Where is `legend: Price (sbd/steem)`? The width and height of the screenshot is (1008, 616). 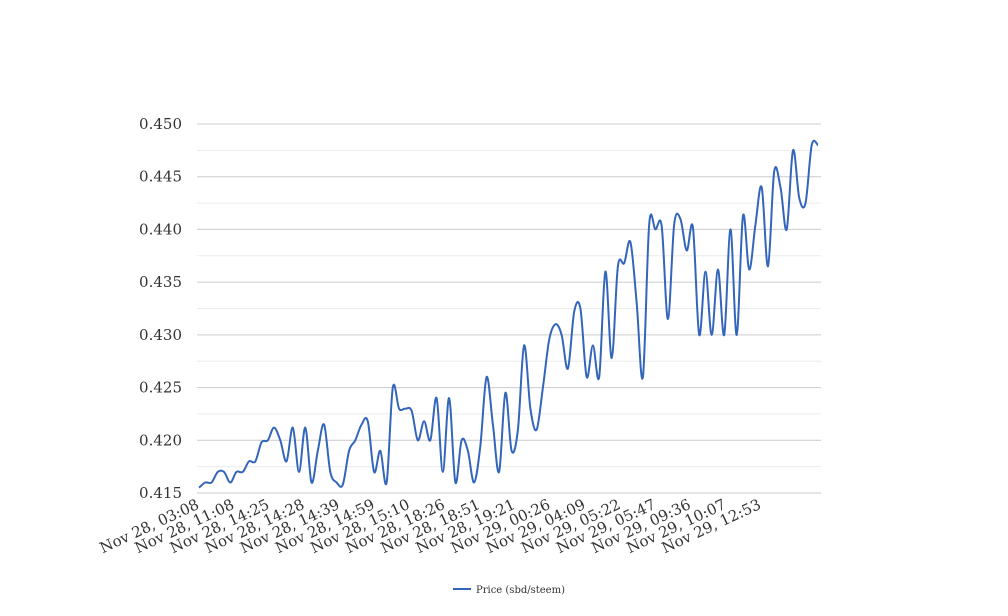 legend: Price (sbd/steem) is located at coordinates (509, 590).